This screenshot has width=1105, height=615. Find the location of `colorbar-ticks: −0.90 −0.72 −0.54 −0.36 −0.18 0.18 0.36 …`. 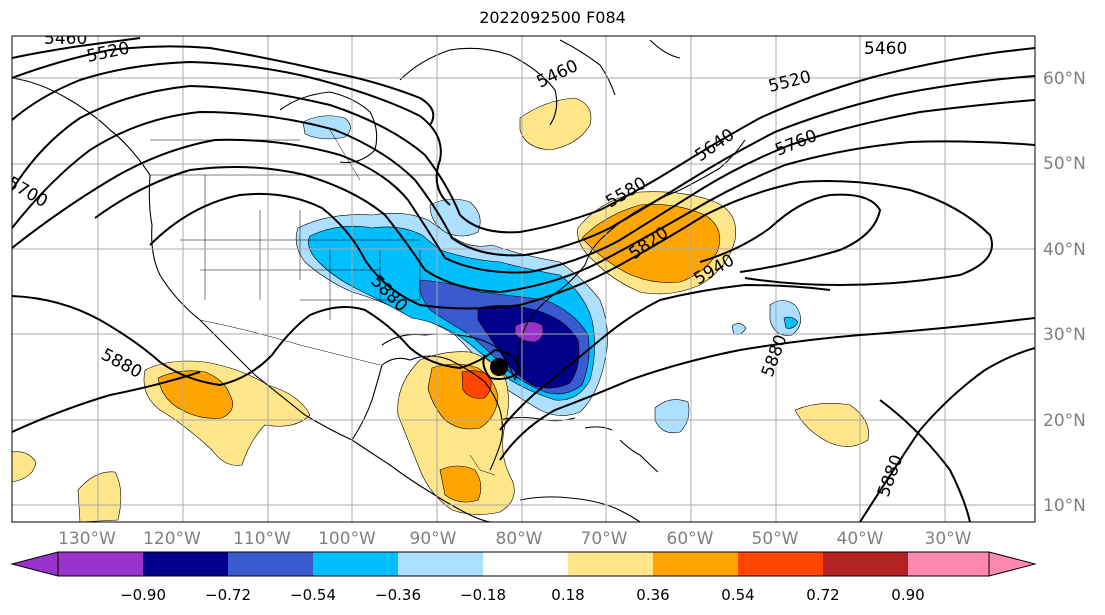

colorbar-ticks: −0.90 −0.72 −0.54 −0.36 −0.18 0.18 0.36 … is located at coordinates (522, 595).